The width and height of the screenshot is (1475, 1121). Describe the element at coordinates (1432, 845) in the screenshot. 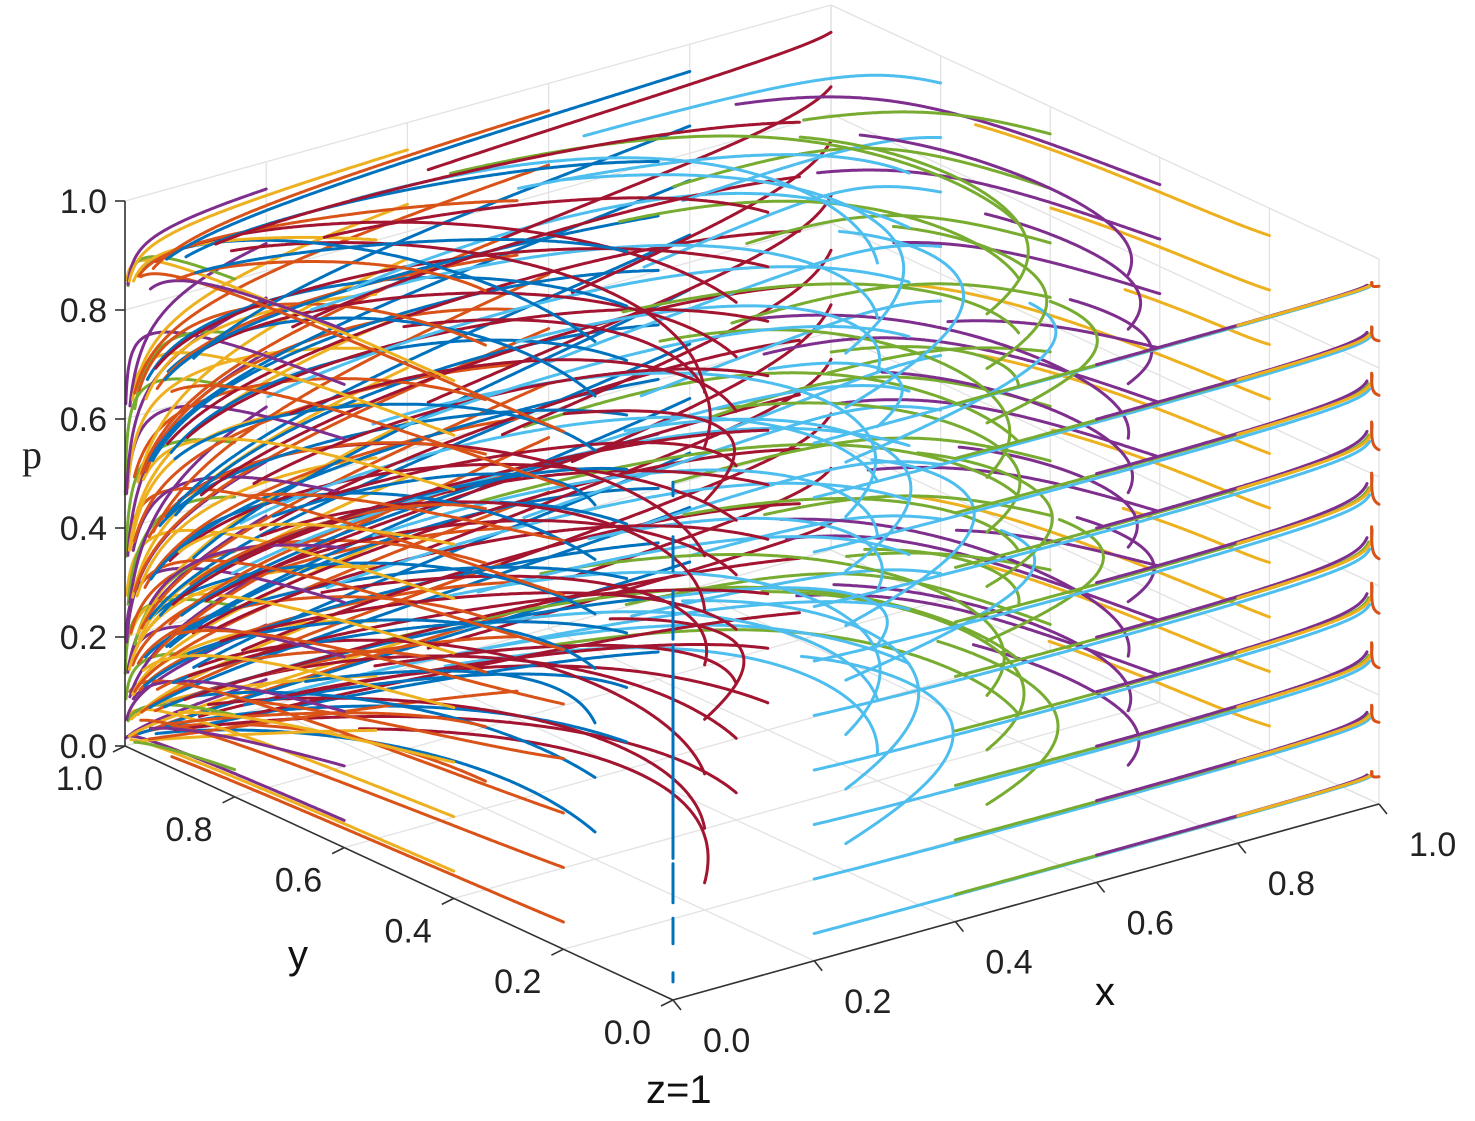

I see `x-tick-label: 1.0` at that location.